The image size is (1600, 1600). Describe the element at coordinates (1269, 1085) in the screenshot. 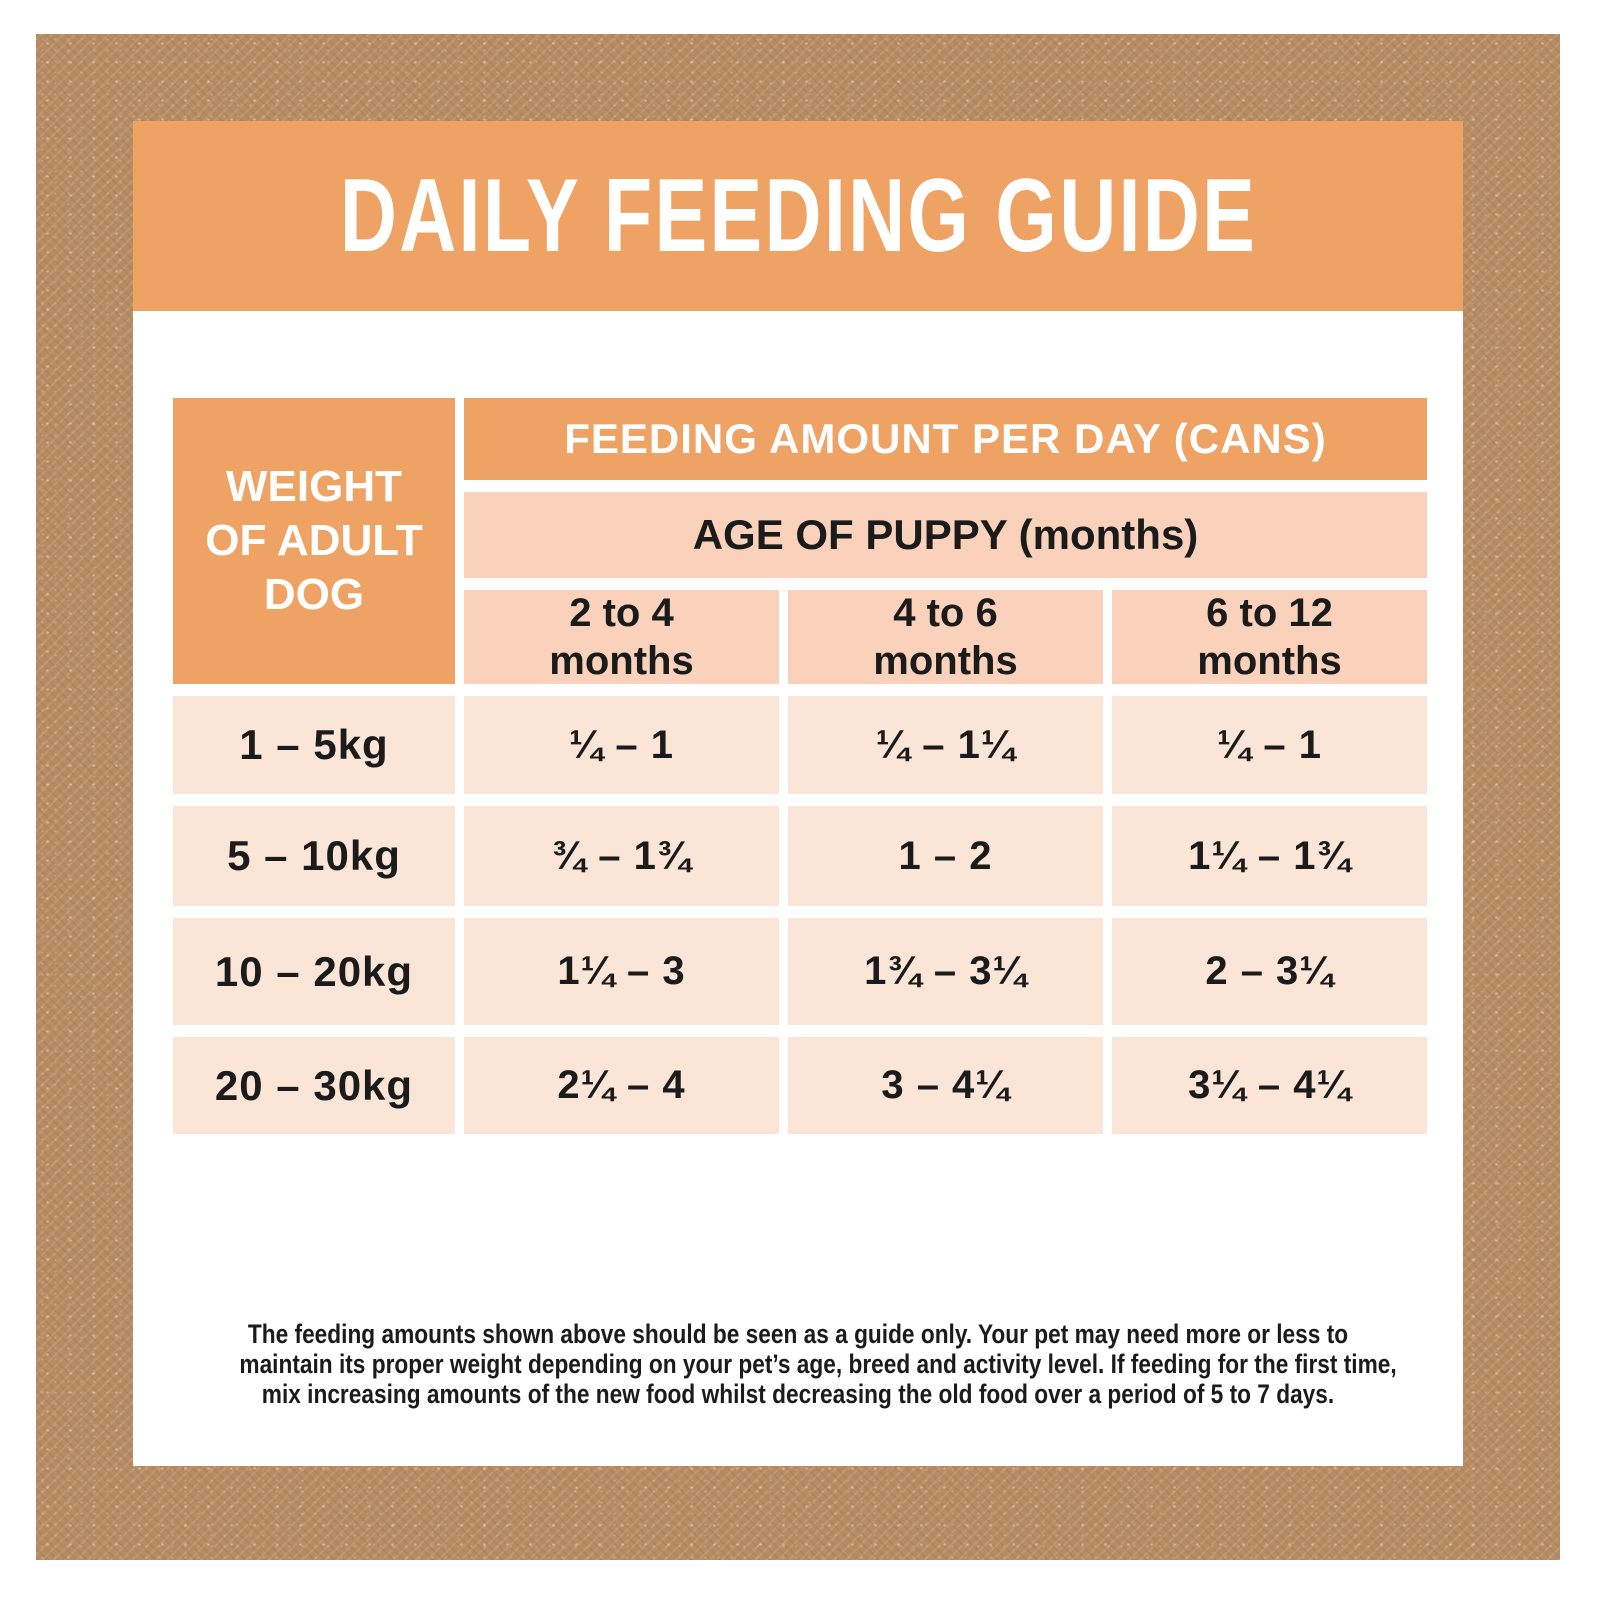

I see `value-cell-row4-col3: 3¼ – 4¼` at that location.